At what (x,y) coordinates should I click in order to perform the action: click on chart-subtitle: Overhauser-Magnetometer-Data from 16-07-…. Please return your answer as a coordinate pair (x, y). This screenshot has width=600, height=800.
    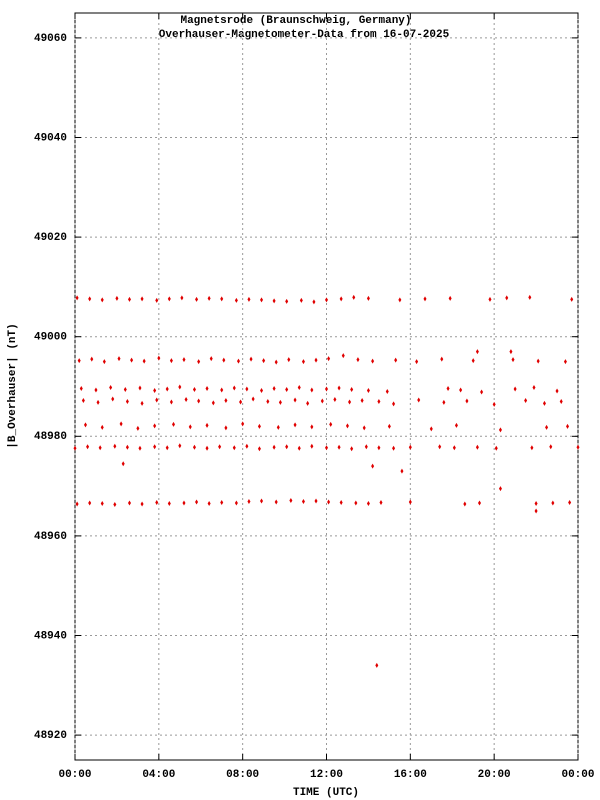
    Looking at the image, I should click on (304, 35).